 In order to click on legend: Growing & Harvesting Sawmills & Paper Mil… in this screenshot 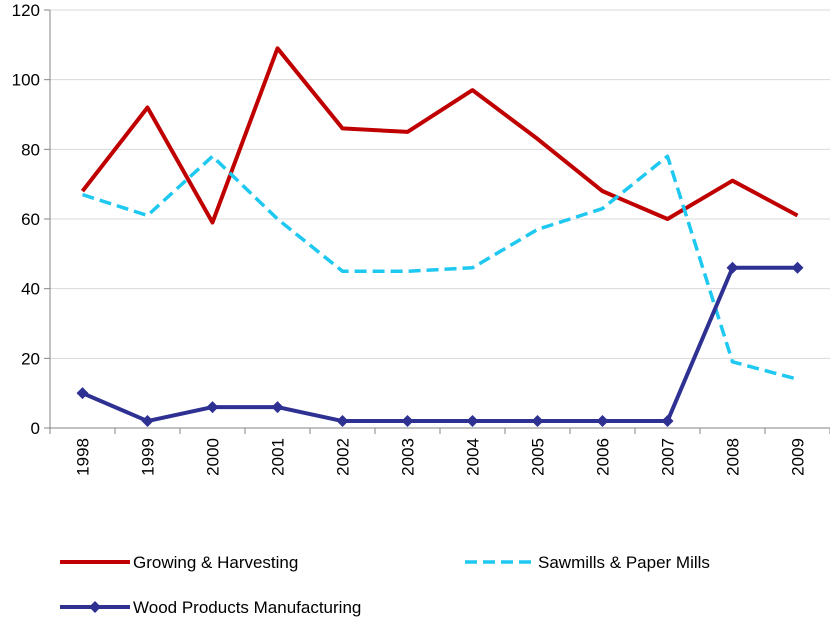, I will do `click(385, 585)`.